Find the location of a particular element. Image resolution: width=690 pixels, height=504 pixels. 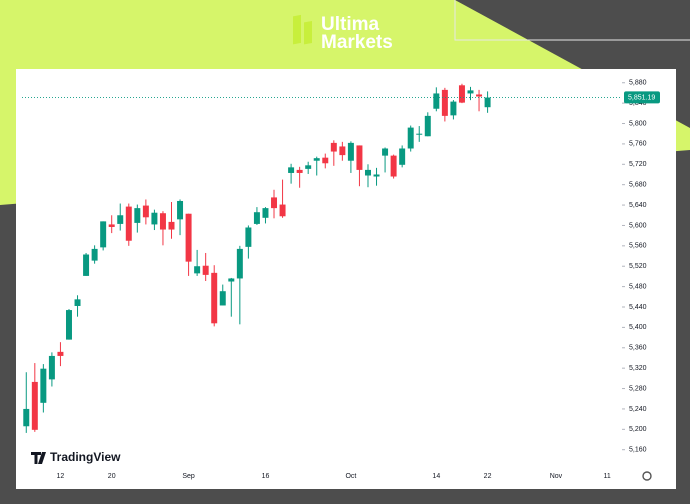

x-tick-label: 14 is located at coordinates (436, 476).